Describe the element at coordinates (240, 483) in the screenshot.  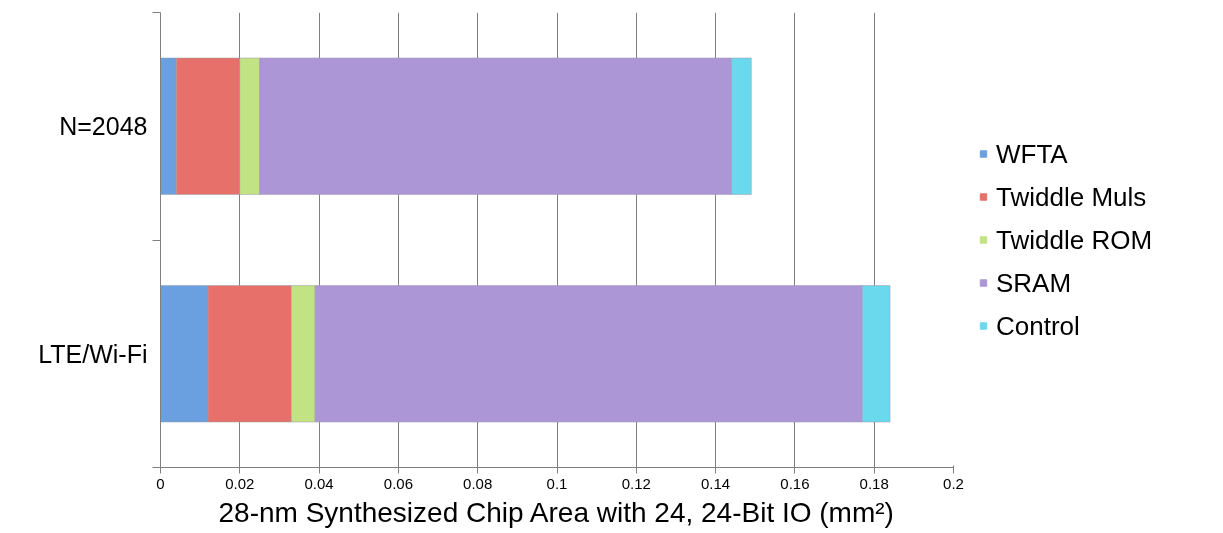
I see `x-tick-label: 0.02` at that location.